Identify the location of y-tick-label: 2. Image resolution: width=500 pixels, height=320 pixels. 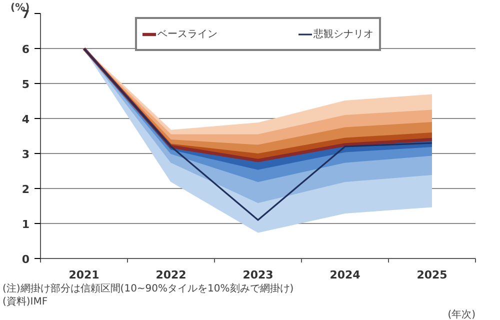
(26, 189).